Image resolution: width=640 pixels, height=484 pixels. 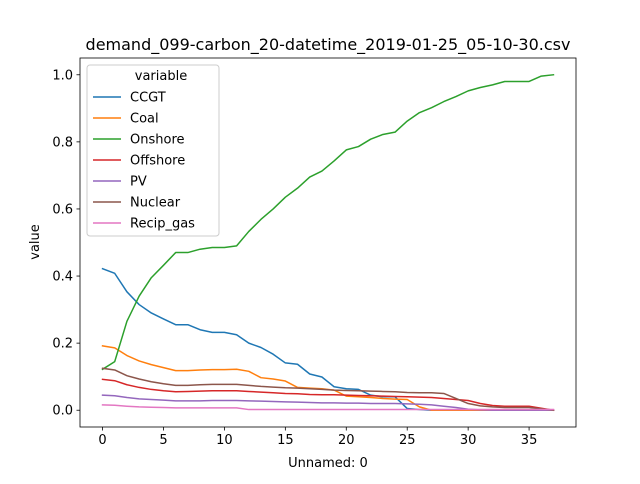 I want to click on x-tick-label: 25, so click(x=407, y=440).